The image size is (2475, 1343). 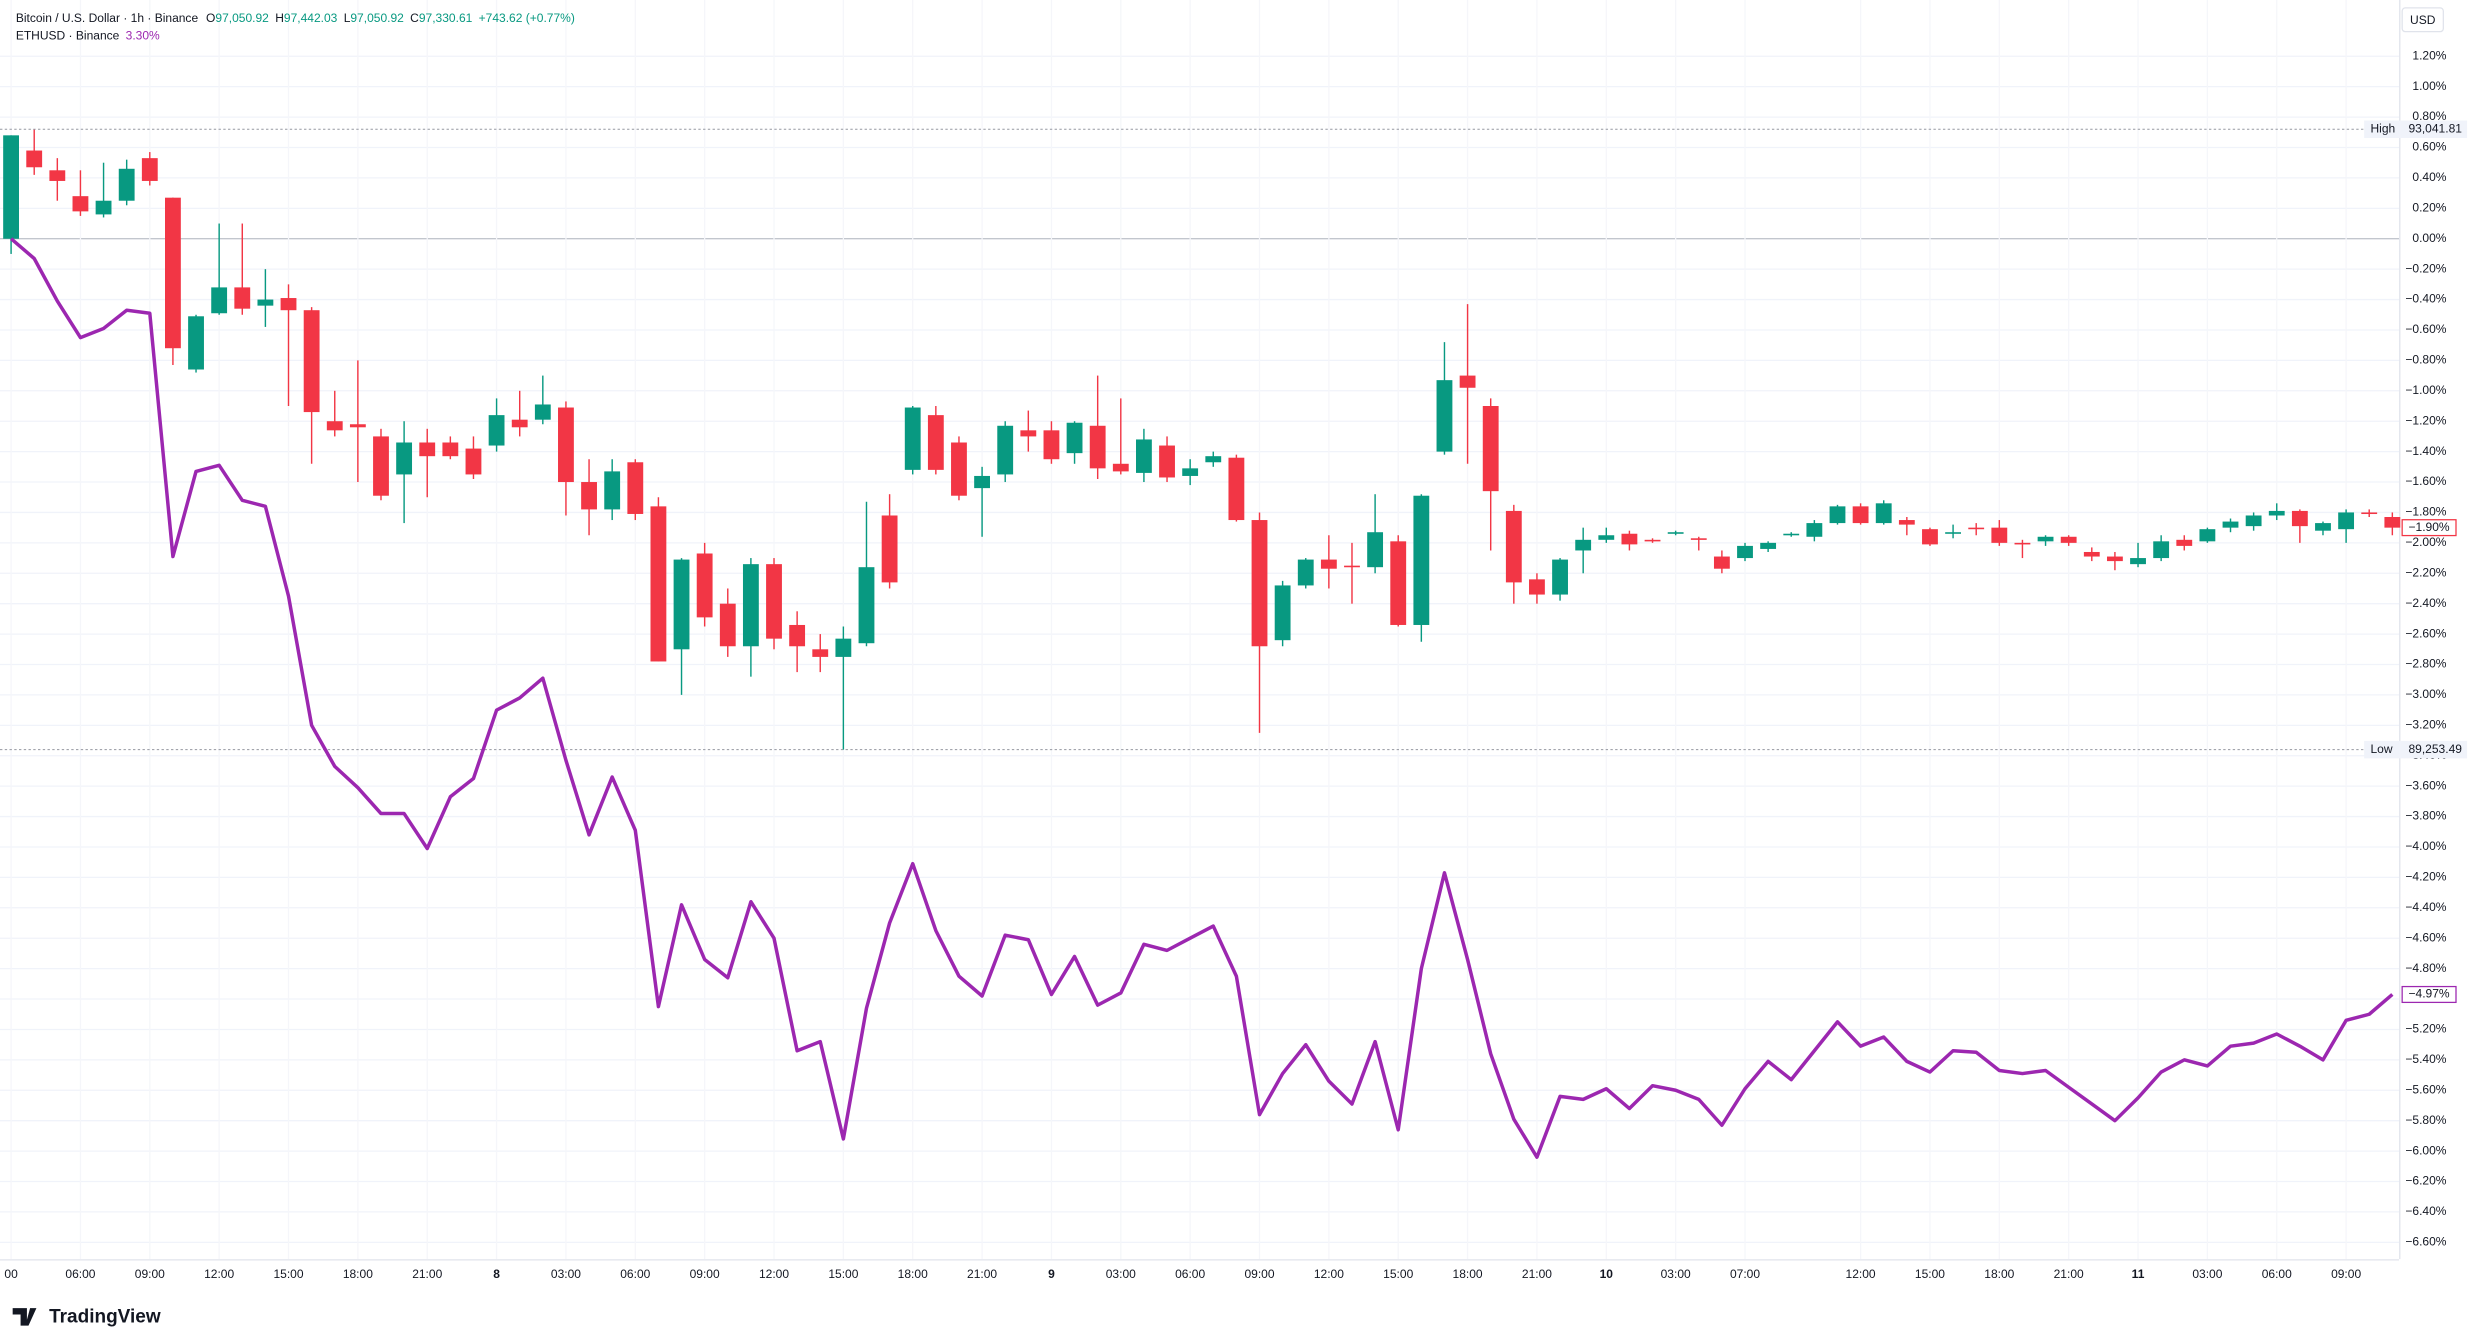 What do you see at coordinates (68, 36) in the screenshot?
I see `compare-symbol: ETHUSD · Binance` at bounding box center [68, 36].